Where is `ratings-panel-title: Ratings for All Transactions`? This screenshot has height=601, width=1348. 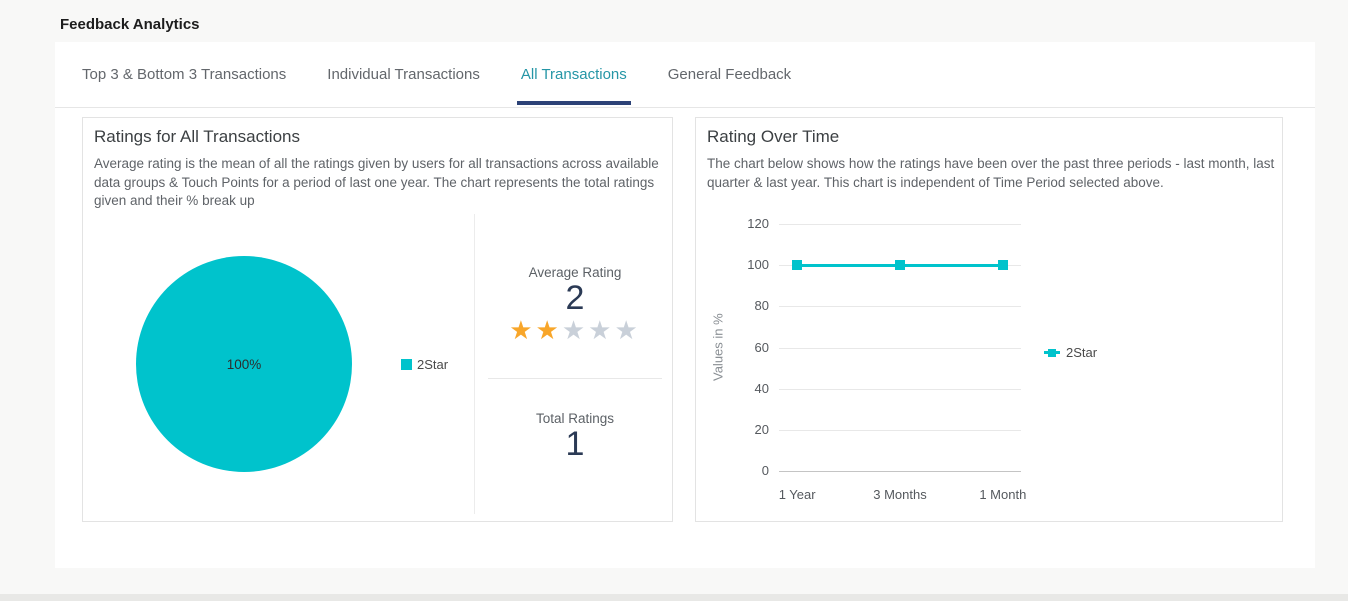
ratings-panel-title: Ratings for All Transactions is located at coordinates (197, 136).